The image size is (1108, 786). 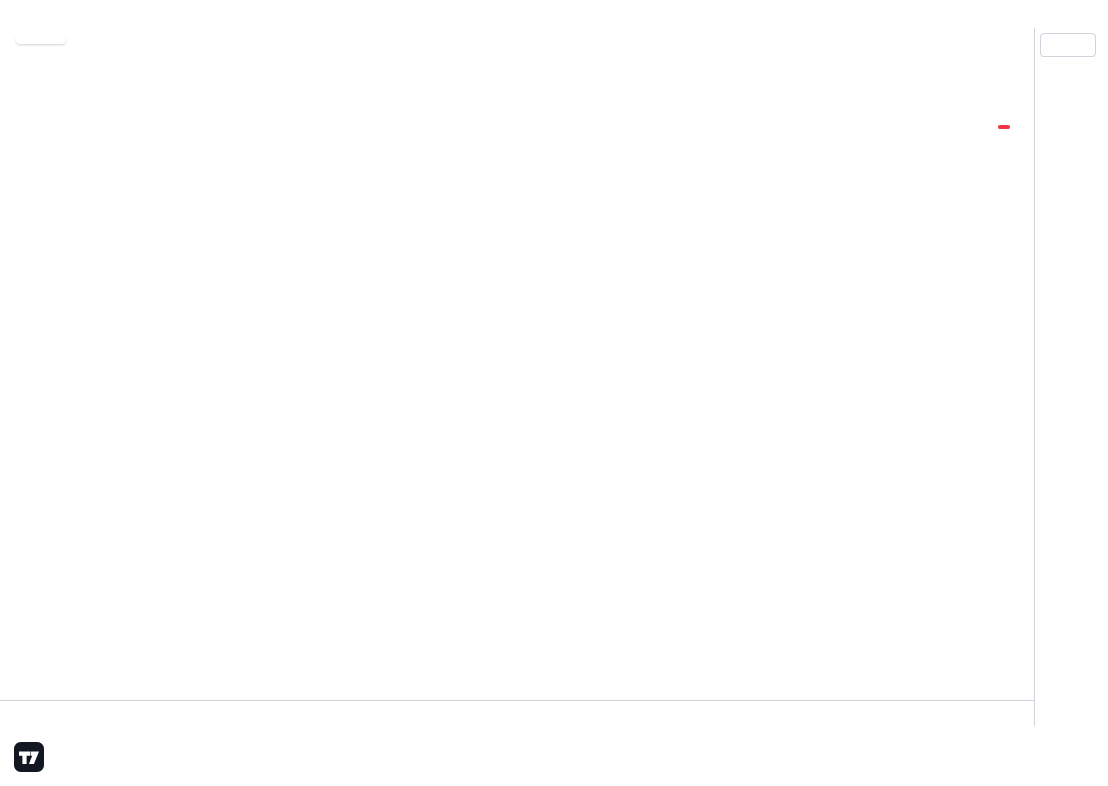 I want to click on footer-brand, so click(x=33, y=757).